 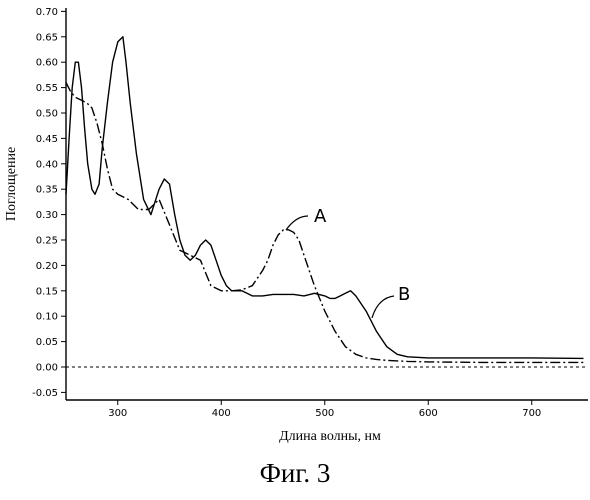 I want to click on label-b-group: B, so click(x=391, y=301).